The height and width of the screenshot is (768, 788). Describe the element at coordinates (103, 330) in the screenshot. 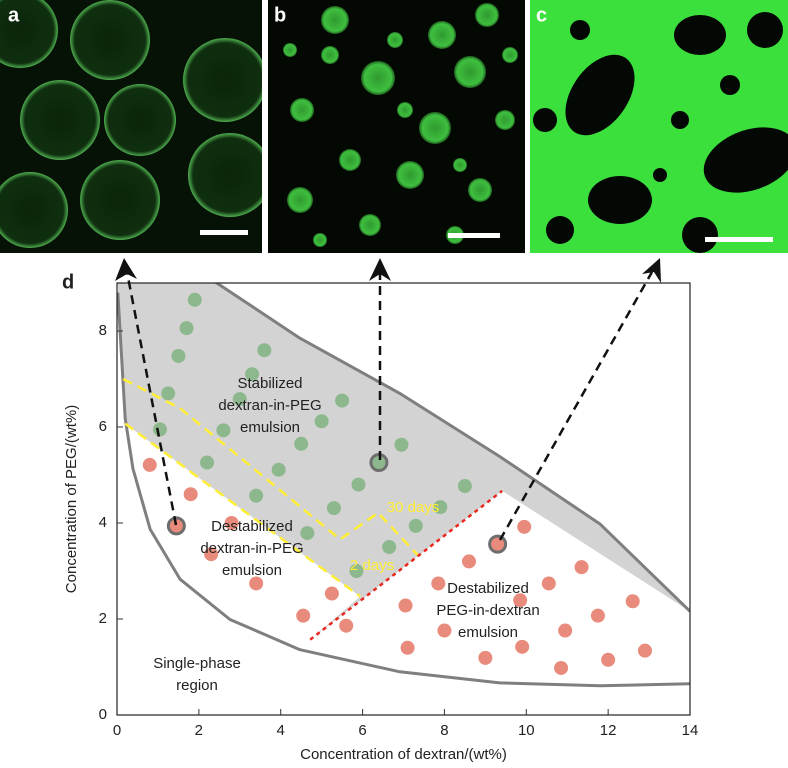

I see `y-tick-label: 8` at that location.